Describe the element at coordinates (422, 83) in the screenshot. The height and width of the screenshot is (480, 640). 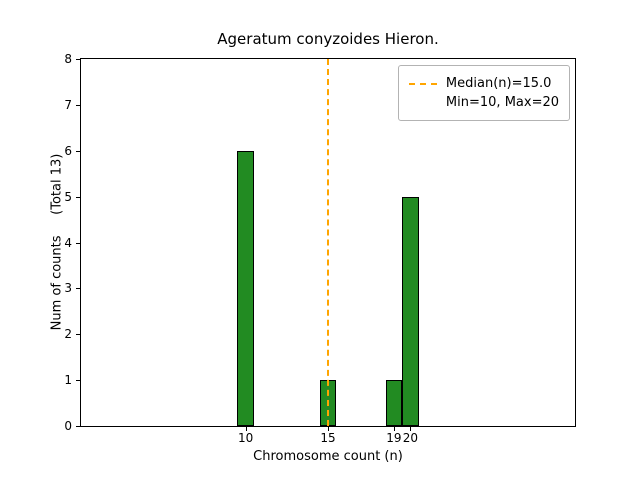
I see `median-dashed-line-icon` at that location.